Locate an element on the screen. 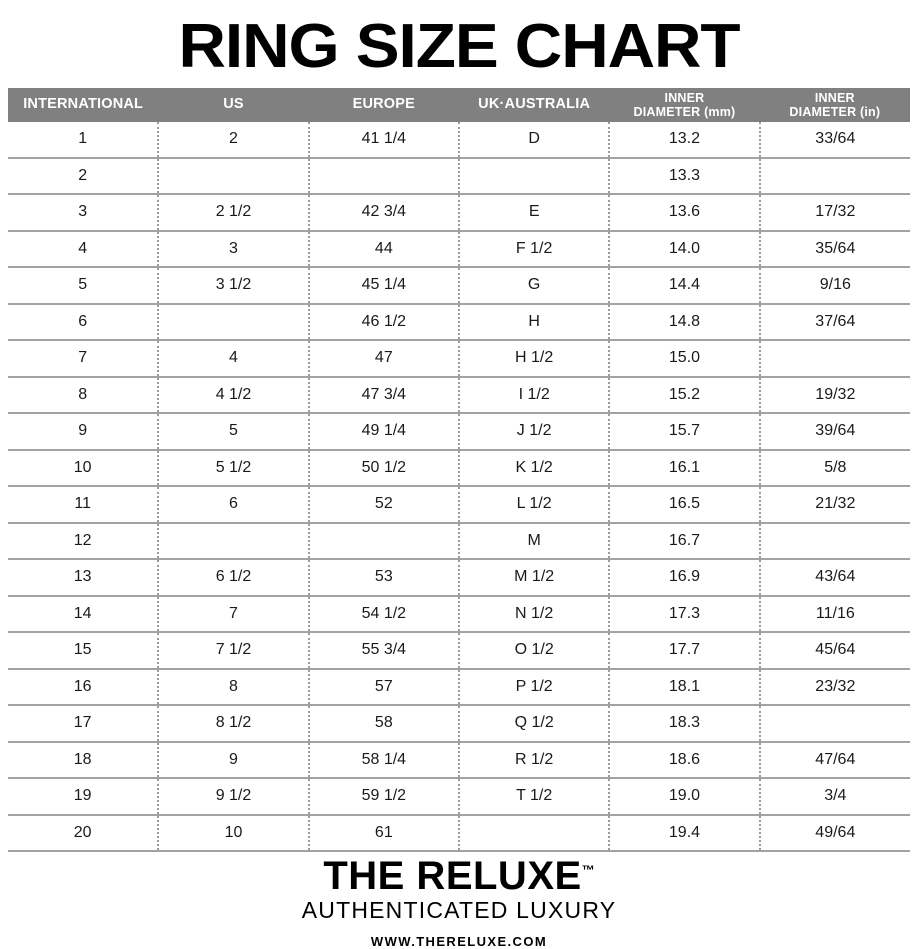 The height and width of the screenshot is (949, 918). cell-international: 10 is located at coordinates (84, 468).